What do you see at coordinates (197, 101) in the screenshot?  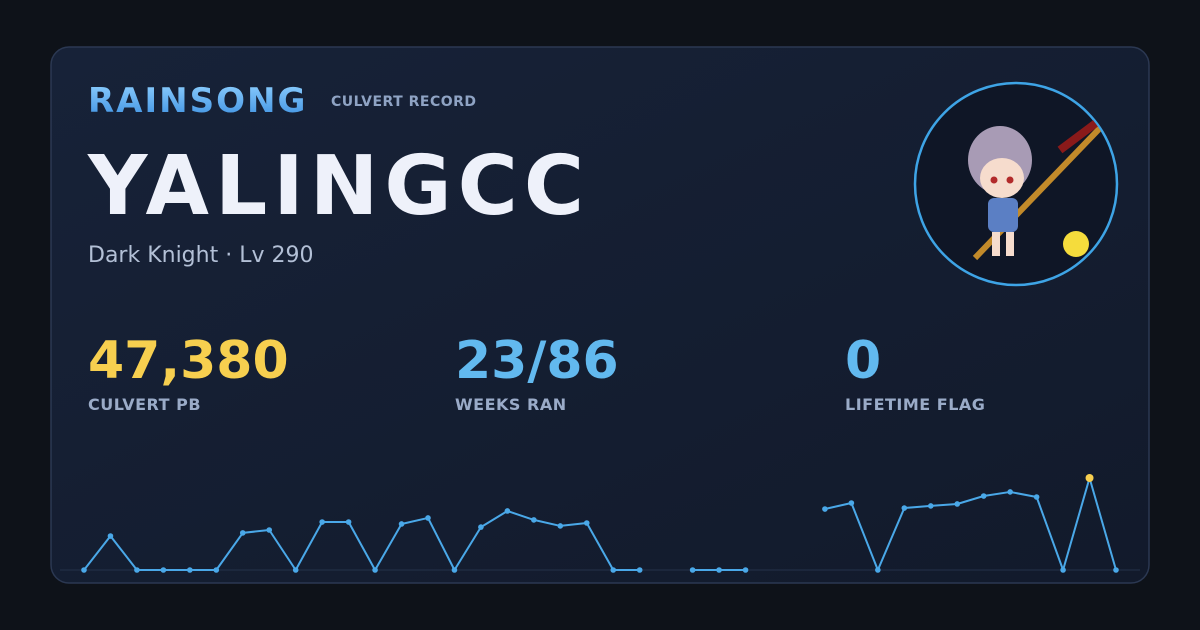 I see `brand: RAINSONG` at bounding box center [197, 101].